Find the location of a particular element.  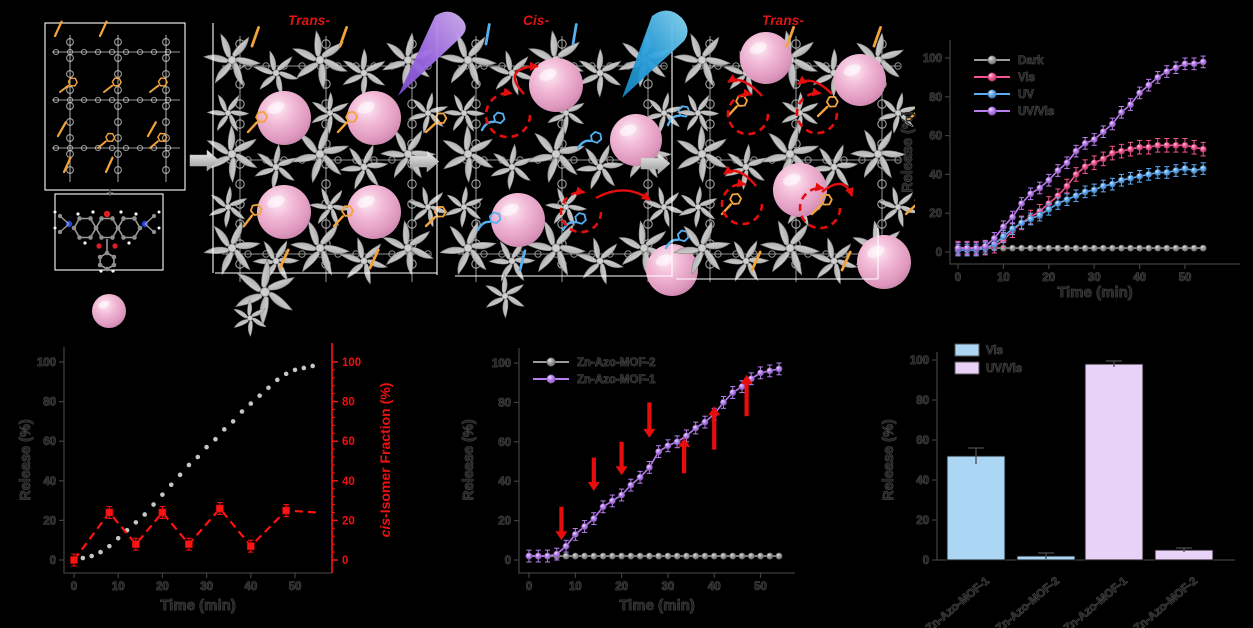

dye-molecule-model is located at coordinates (107, 241).